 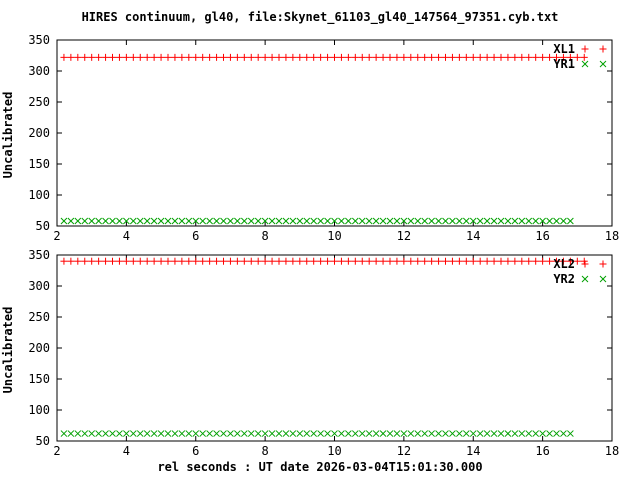 I want to click on y-tick-label: 100, so click(x=39, y=410).